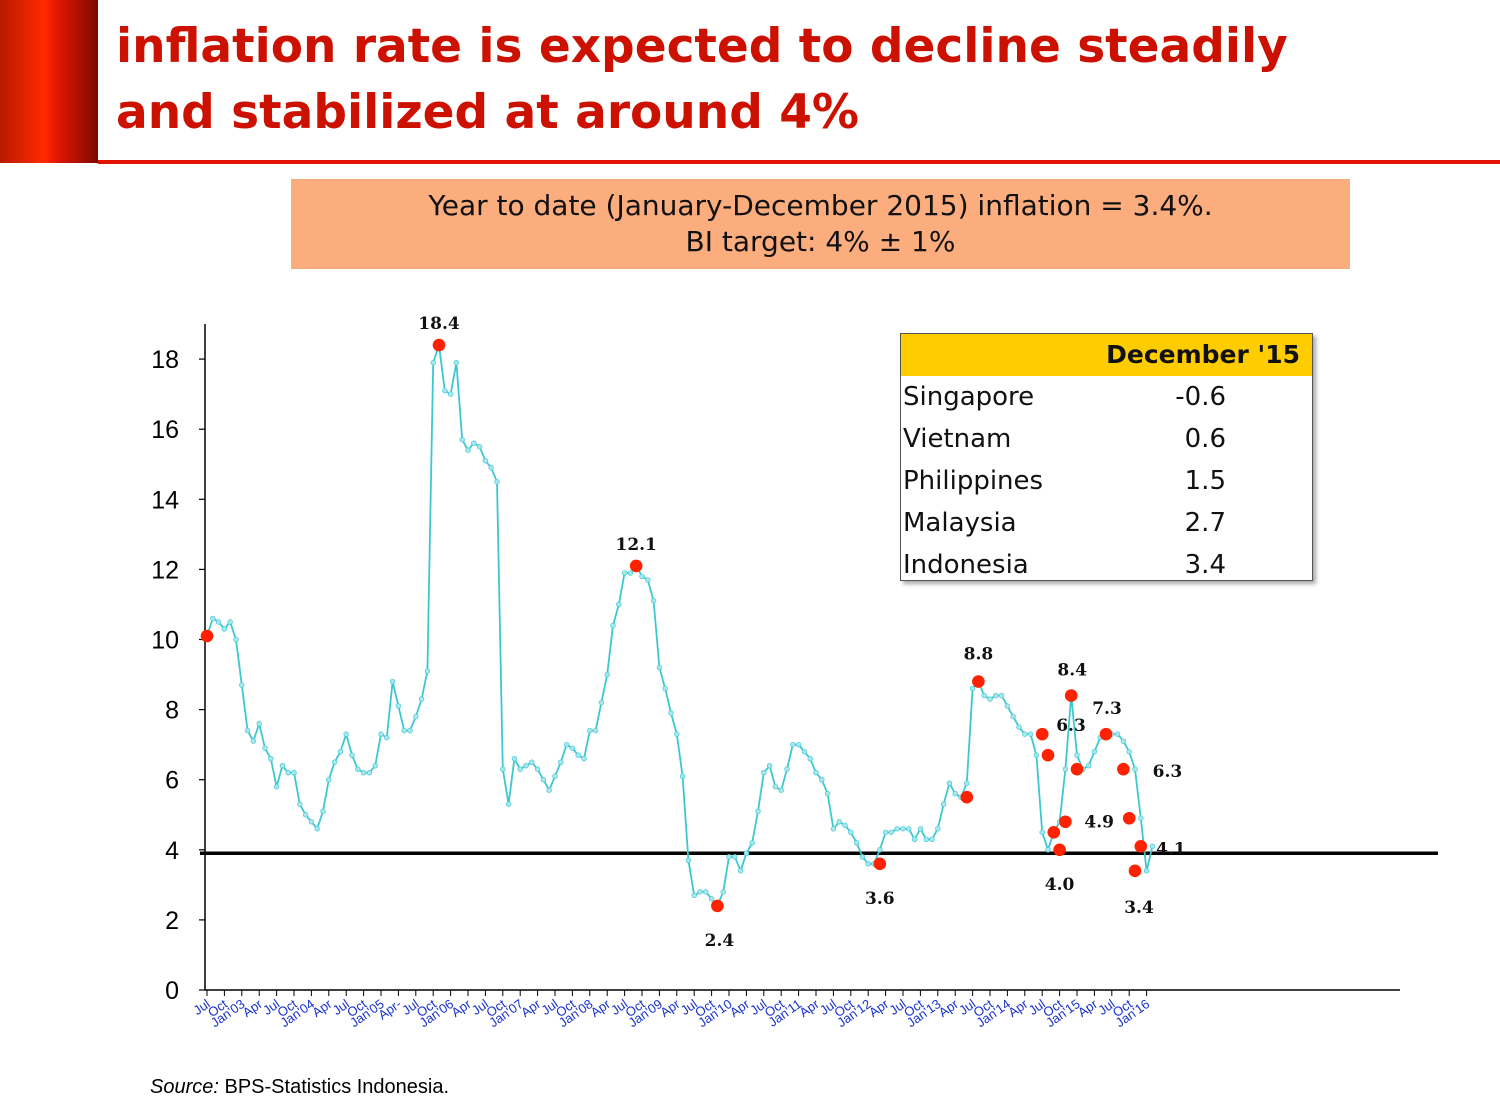 Image resolution: width=1500 pixels, height=1111 pixels. Describe the element at coordinates (969, 397) in the screenshot. I see `country-name: Singapore` at that location.